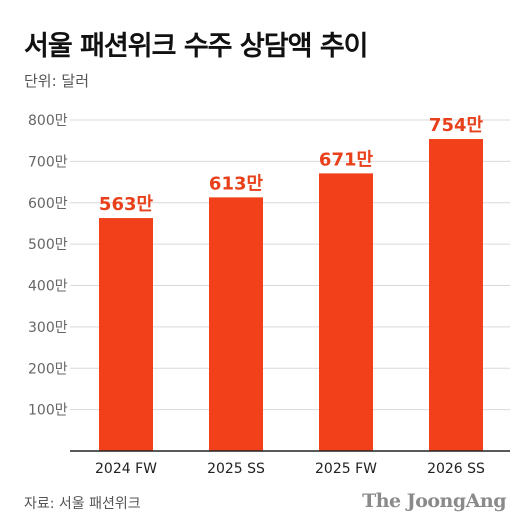  Describe the element at coordinates (236, 469) in the screenshot. I see `x-tick-label: 2025 SS` at that location.